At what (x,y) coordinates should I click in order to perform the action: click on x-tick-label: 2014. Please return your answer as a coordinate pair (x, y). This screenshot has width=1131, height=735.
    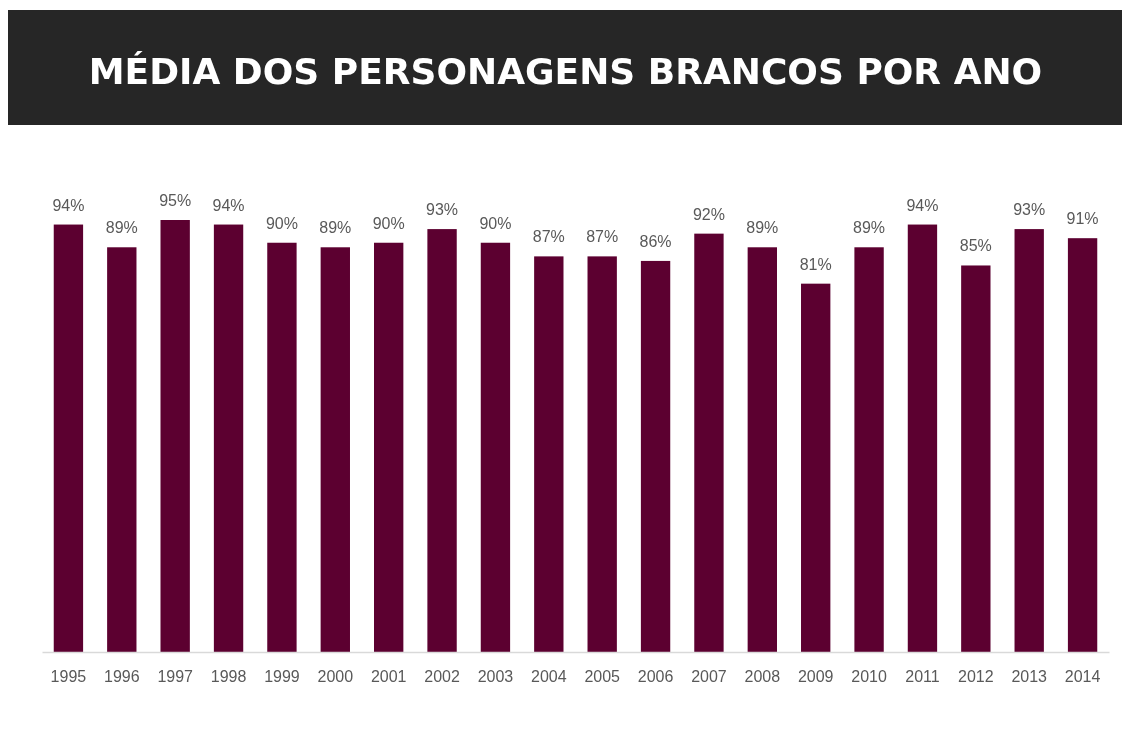
    Looking at the image, I should click on (1082, 677).